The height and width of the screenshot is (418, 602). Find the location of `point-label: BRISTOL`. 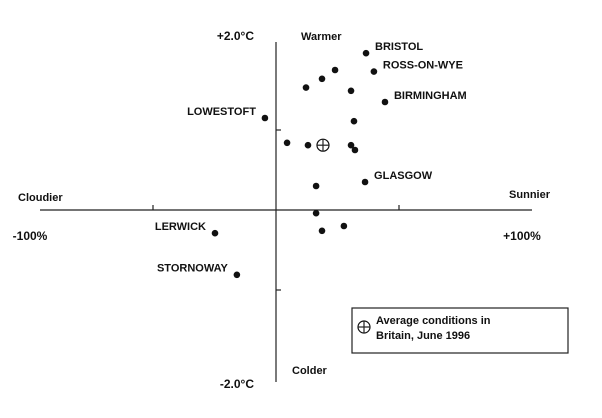

point-label: BRISTOL is located at coordinates (399, 47).